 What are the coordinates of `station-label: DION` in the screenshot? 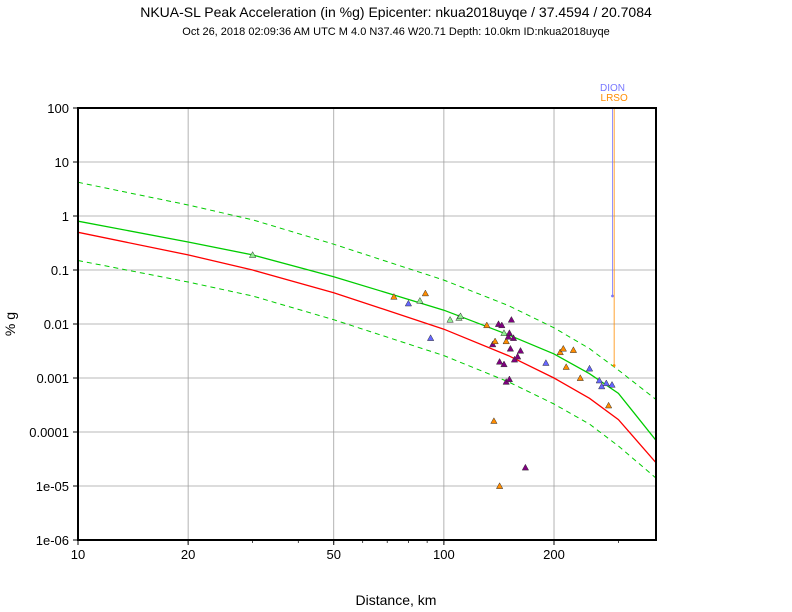 It's located at (612, 88).